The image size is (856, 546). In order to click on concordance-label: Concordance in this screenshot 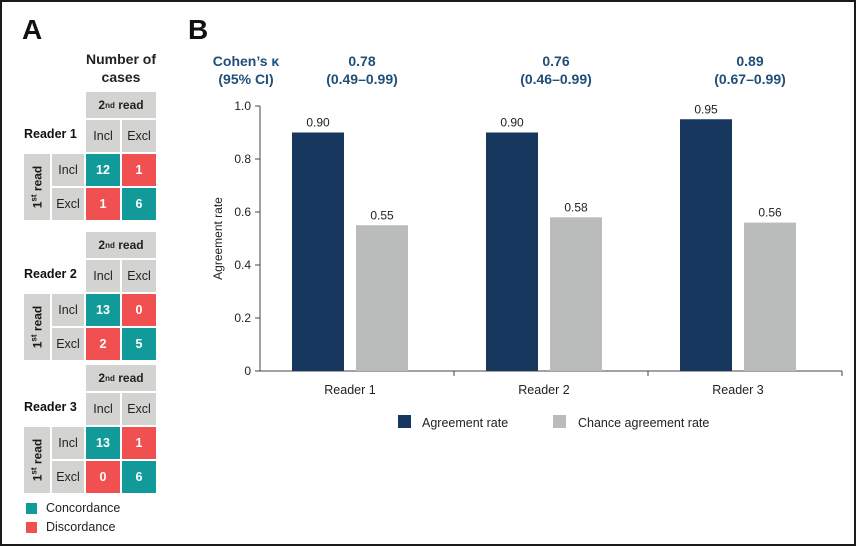, I will do `click(83, 508)`.